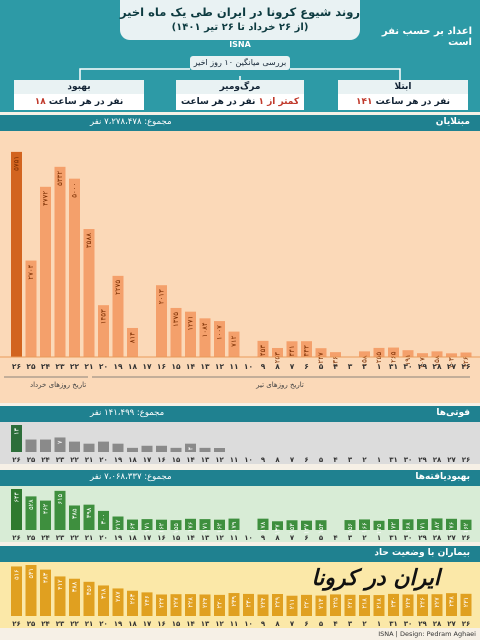 The height and width of the screenshot is (640, 480). Describe the element at coordinates (88, 366) in the screenshot. I see `infection-x-tick: ۲۱` at that location.